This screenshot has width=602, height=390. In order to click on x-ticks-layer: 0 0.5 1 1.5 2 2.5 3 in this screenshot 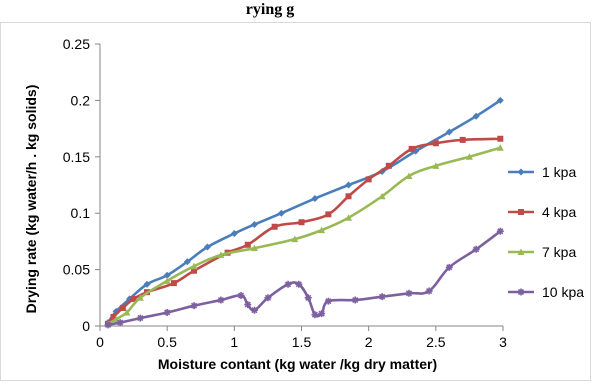, I will do `click(301, 338)`.